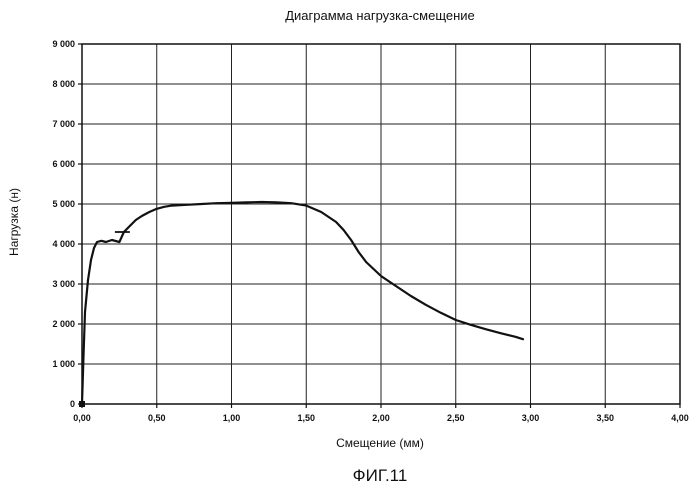 This screenshot has width=700, height=492. What do you see at coordinates (63, 244) in the screenshot?
I see `y-tick-label: 4 000` at bounding box center [63, 244].